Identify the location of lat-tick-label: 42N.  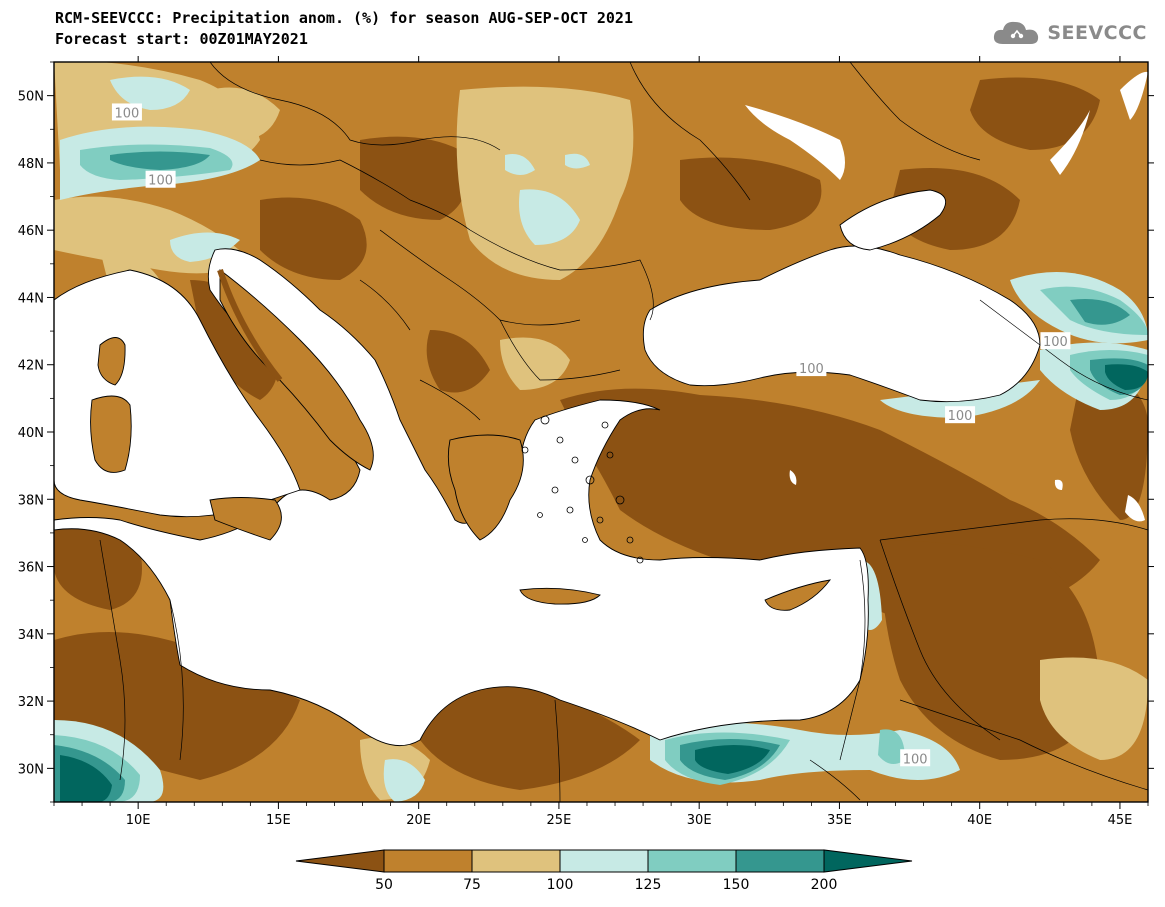
(31, 366).